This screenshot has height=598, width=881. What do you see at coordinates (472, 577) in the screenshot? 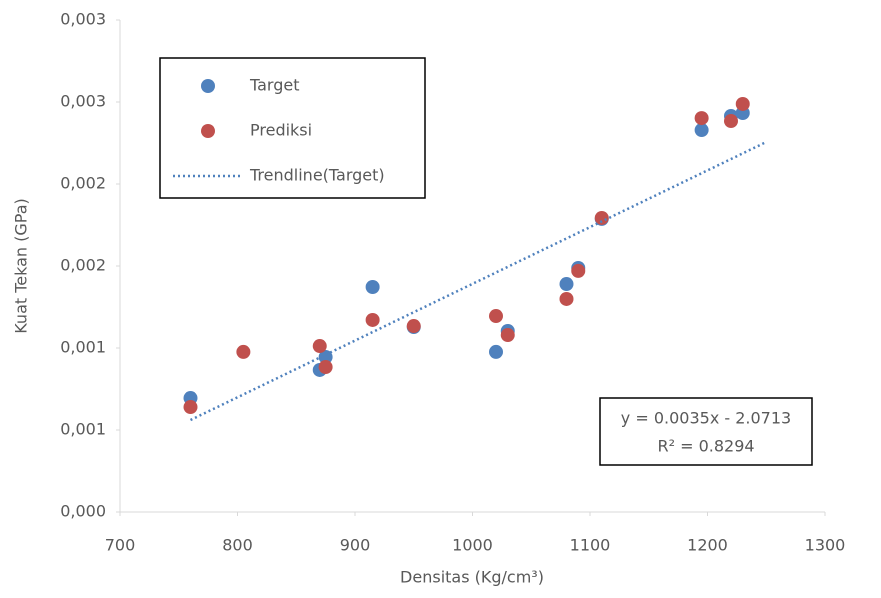
I see `x-axis-title: Densitas (Kg/cm³)` at bounding box center [472, 577].